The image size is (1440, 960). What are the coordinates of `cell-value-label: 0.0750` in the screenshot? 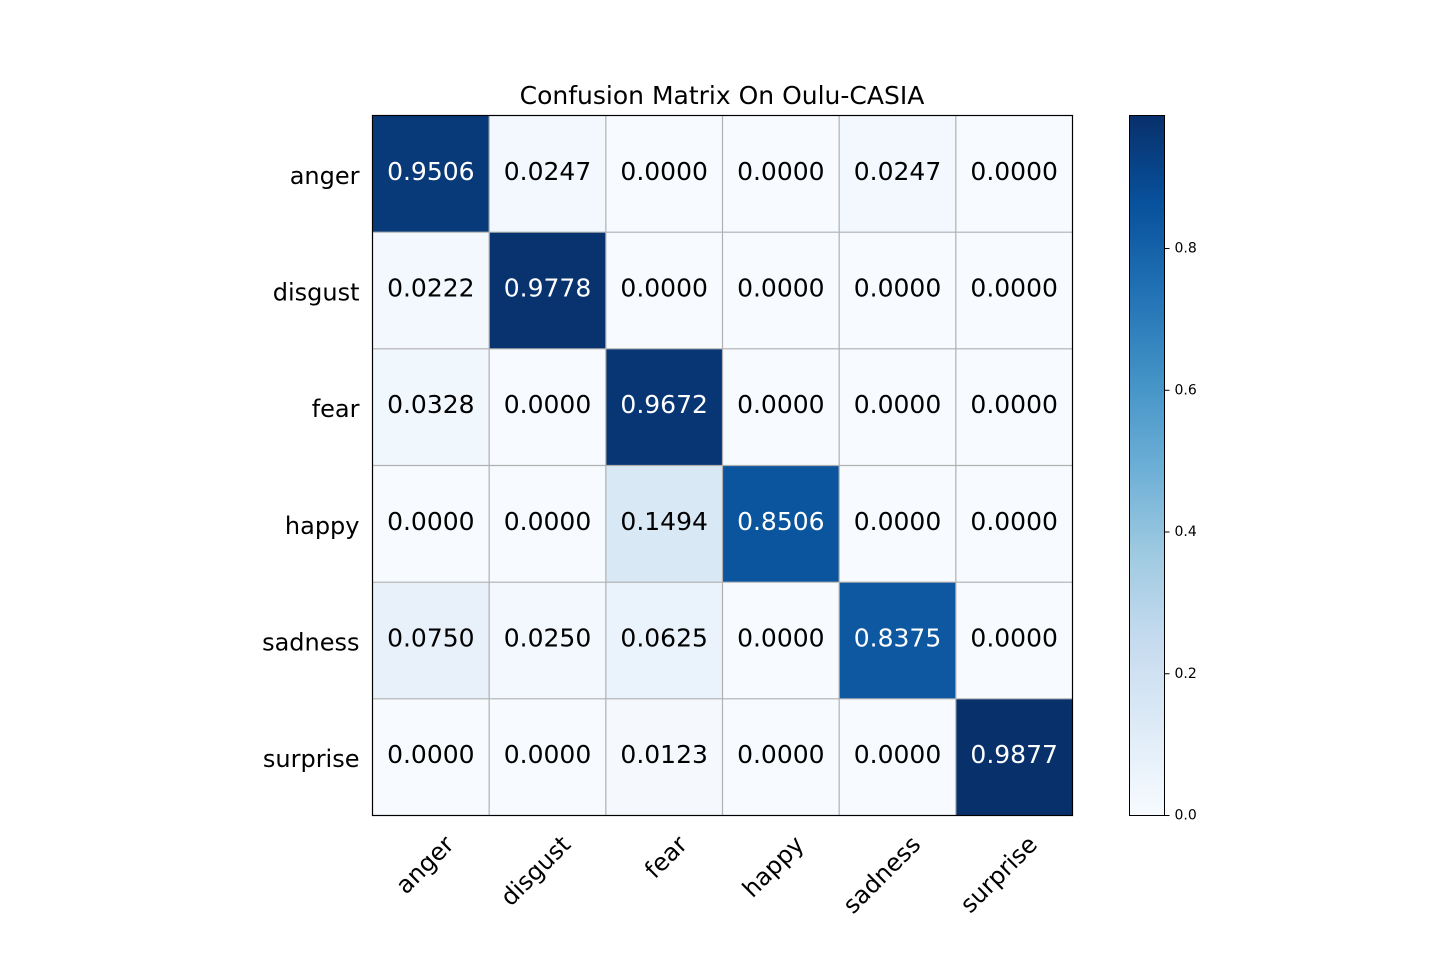 It's located at (430, 638).